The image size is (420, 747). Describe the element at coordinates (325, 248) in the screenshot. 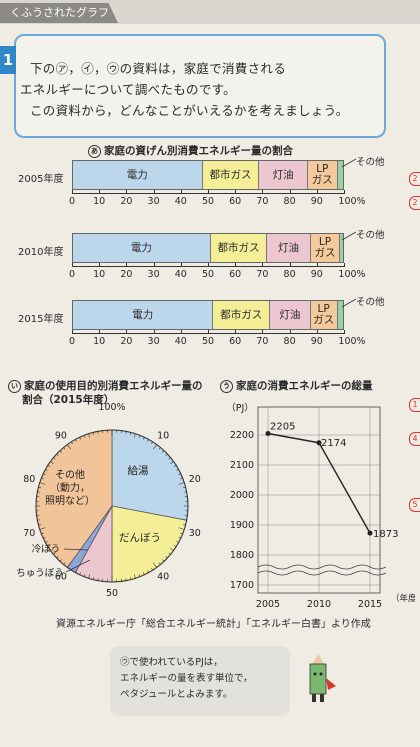

I see `bar-segment: LP ガス` at that location.